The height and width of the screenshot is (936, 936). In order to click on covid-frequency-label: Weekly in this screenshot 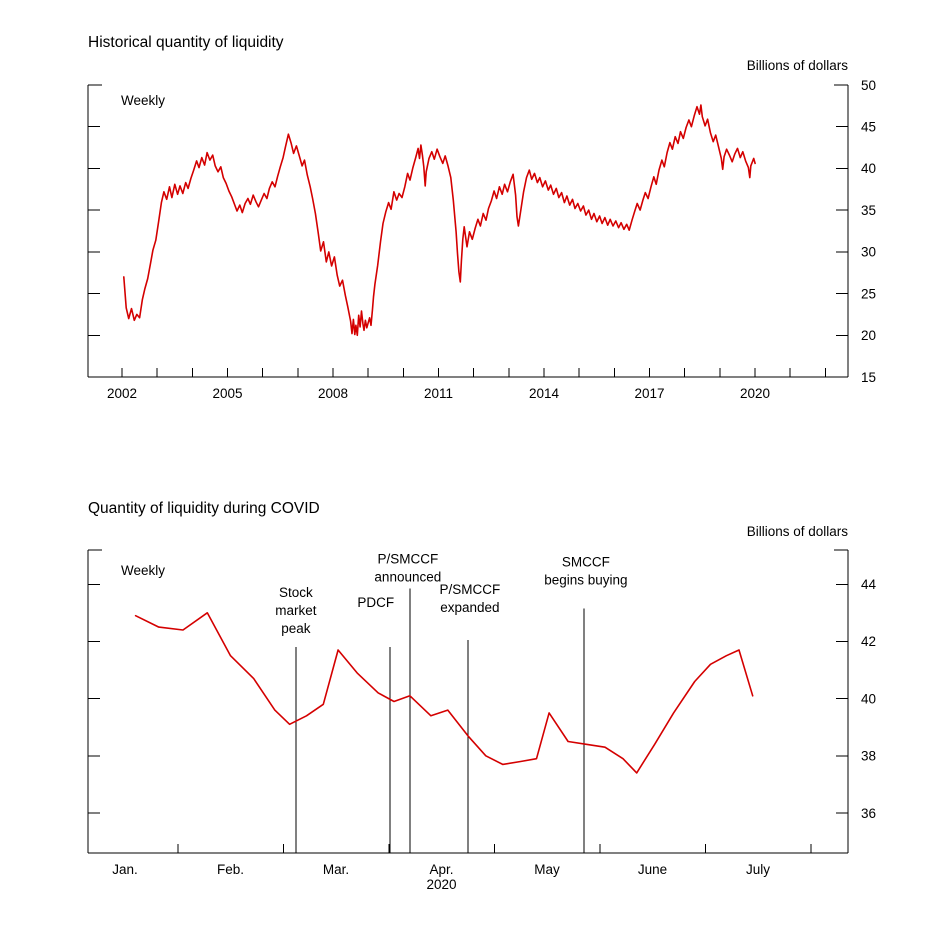, I will do `click(143, 570)`.